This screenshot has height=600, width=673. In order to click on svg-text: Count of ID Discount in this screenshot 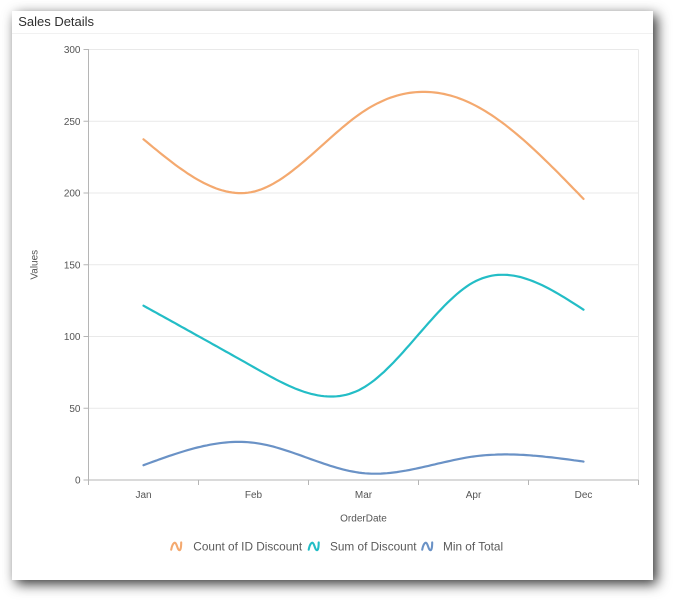, I will do `click(248, 547)`.